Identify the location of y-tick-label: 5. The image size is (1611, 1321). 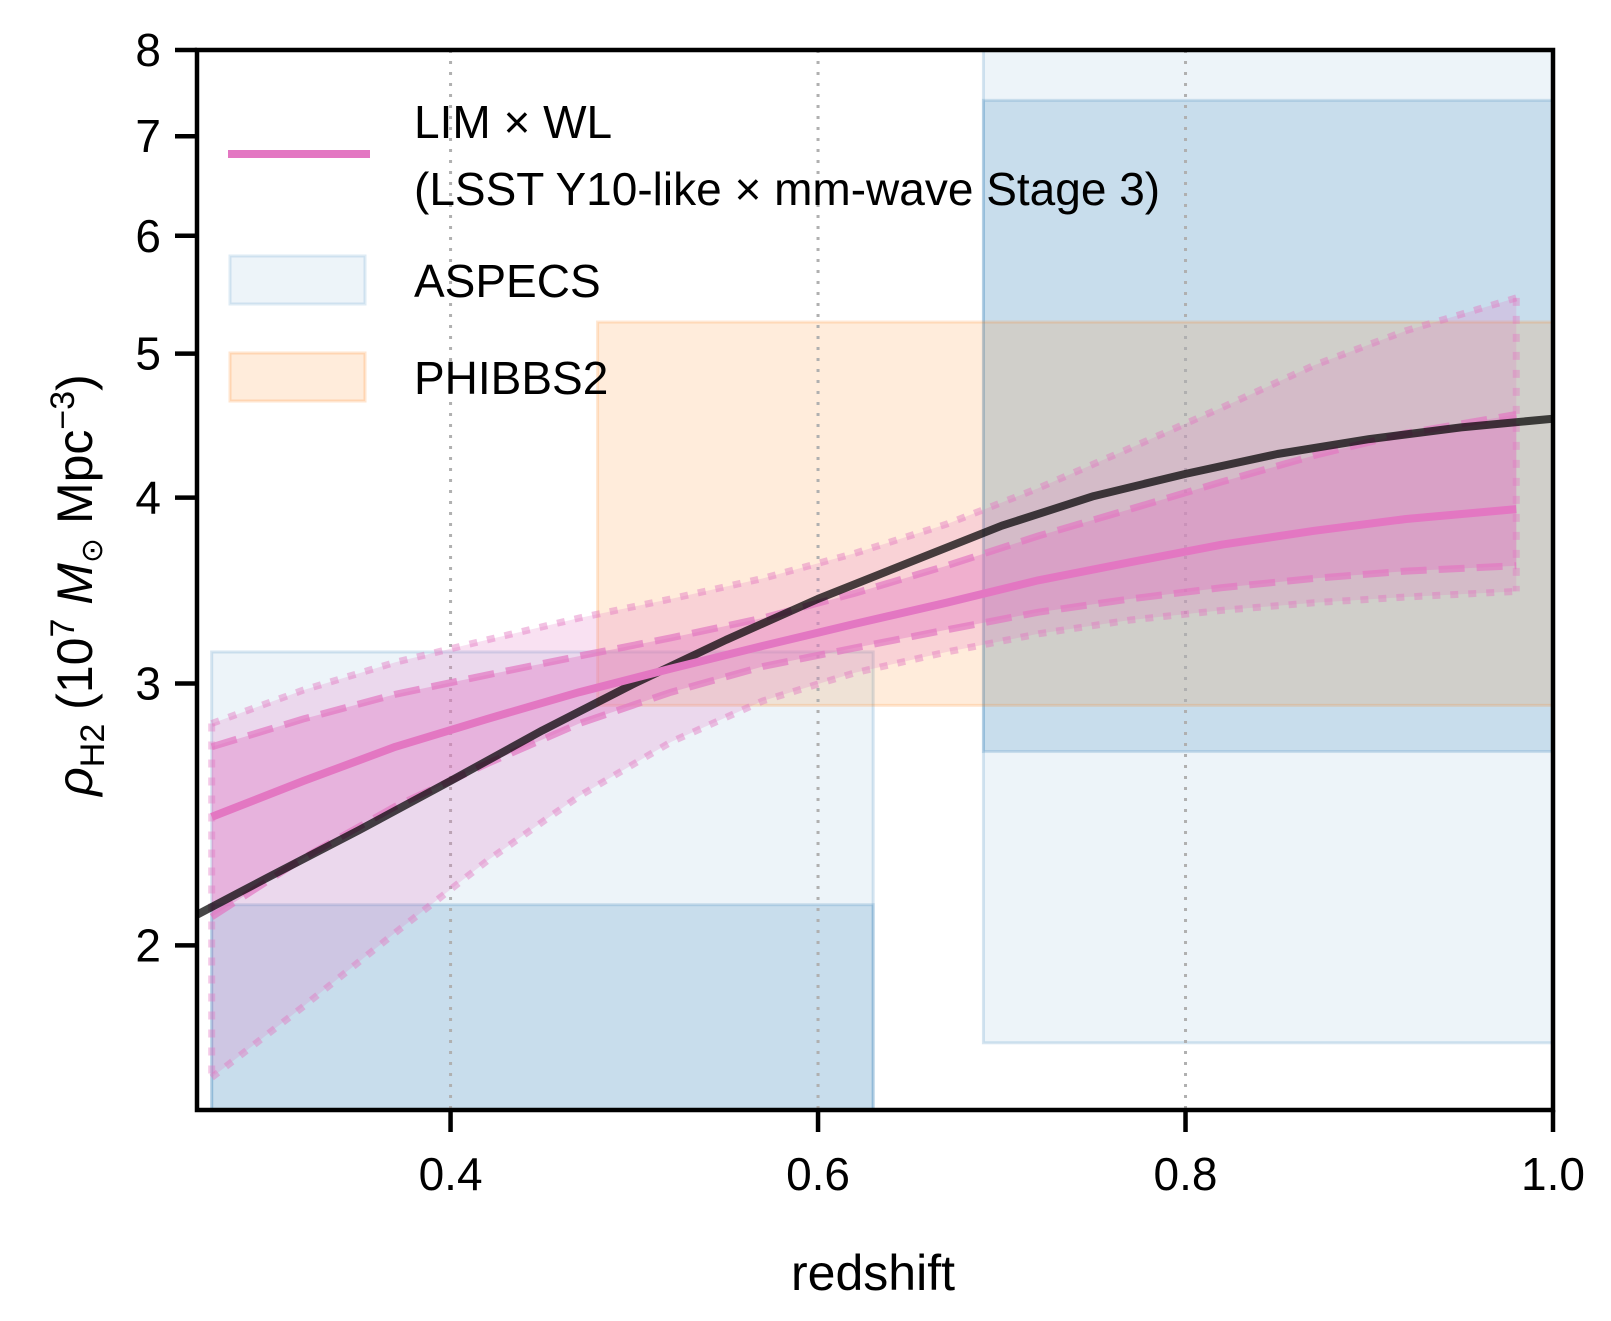
(148, 354).